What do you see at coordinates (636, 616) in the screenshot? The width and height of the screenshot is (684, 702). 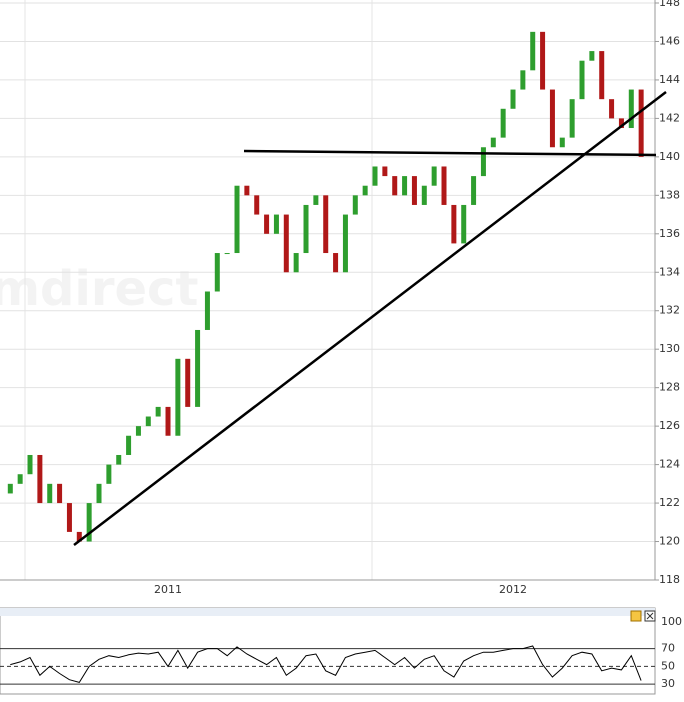 I see `settings-icon` at bounding box center [636, 616].